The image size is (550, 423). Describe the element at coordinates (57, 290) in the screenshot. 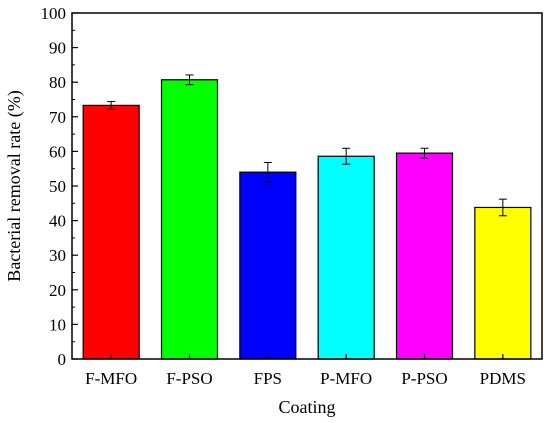

I see `y-tick-label: 20` at that location.